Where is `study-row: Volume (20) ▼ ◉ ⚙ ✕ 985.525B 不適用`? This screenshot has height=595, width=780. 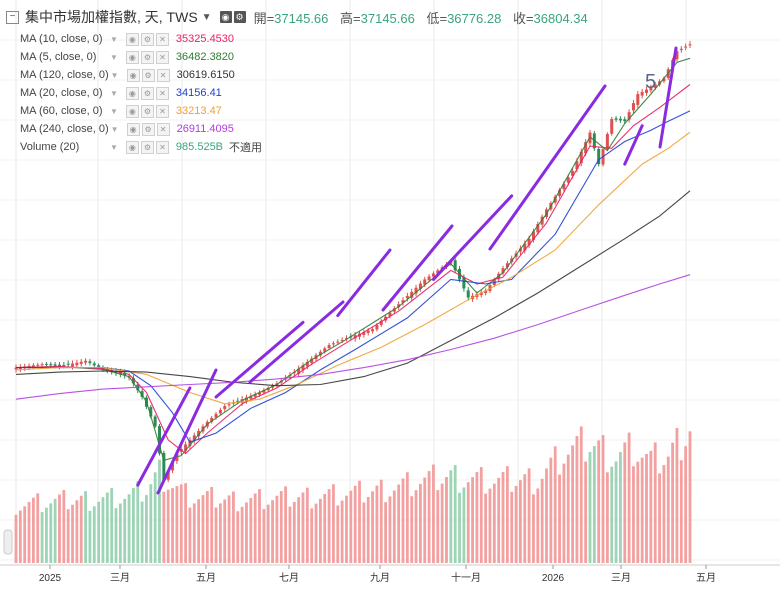
study-row: Volume (20) ▼ ◉ ⚙ ✕ 985.525B 不適用 is located at coordinates (320, 147).